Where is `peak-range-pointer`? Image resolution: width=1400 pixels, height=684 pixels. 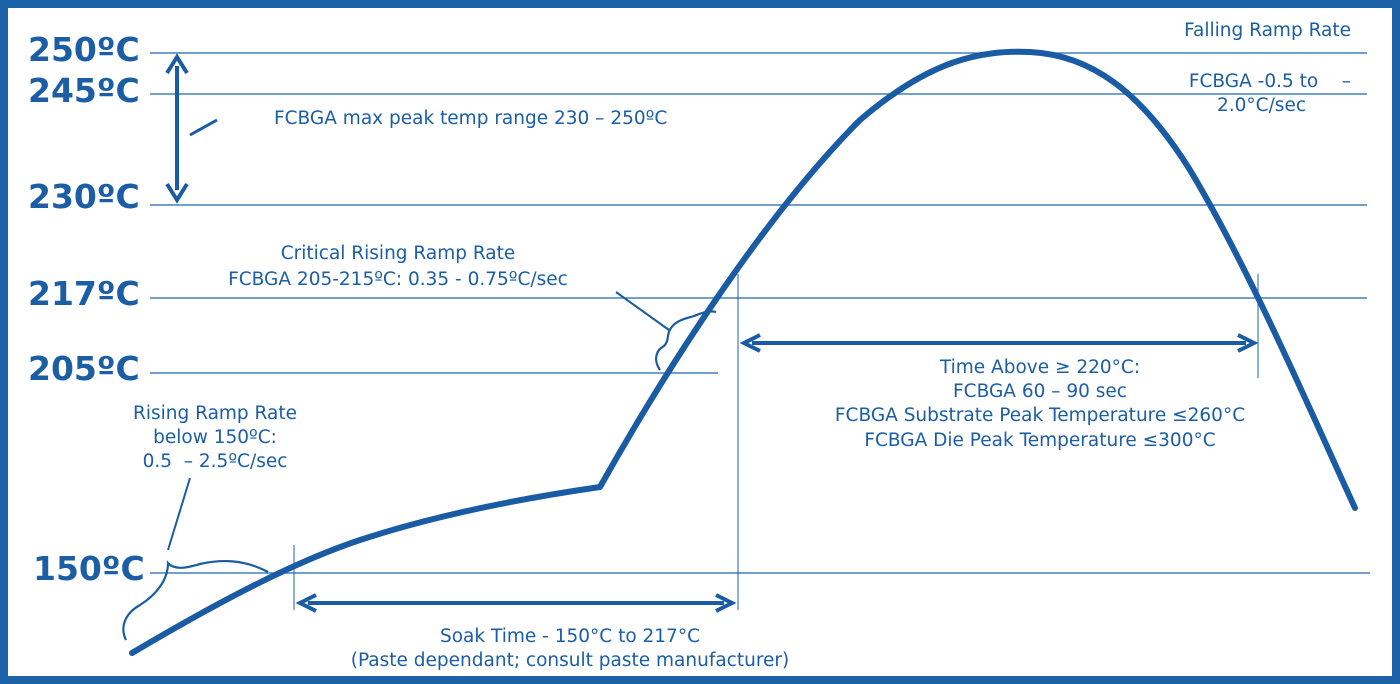 peak-range-pointer is located at coordinates (203, 127).